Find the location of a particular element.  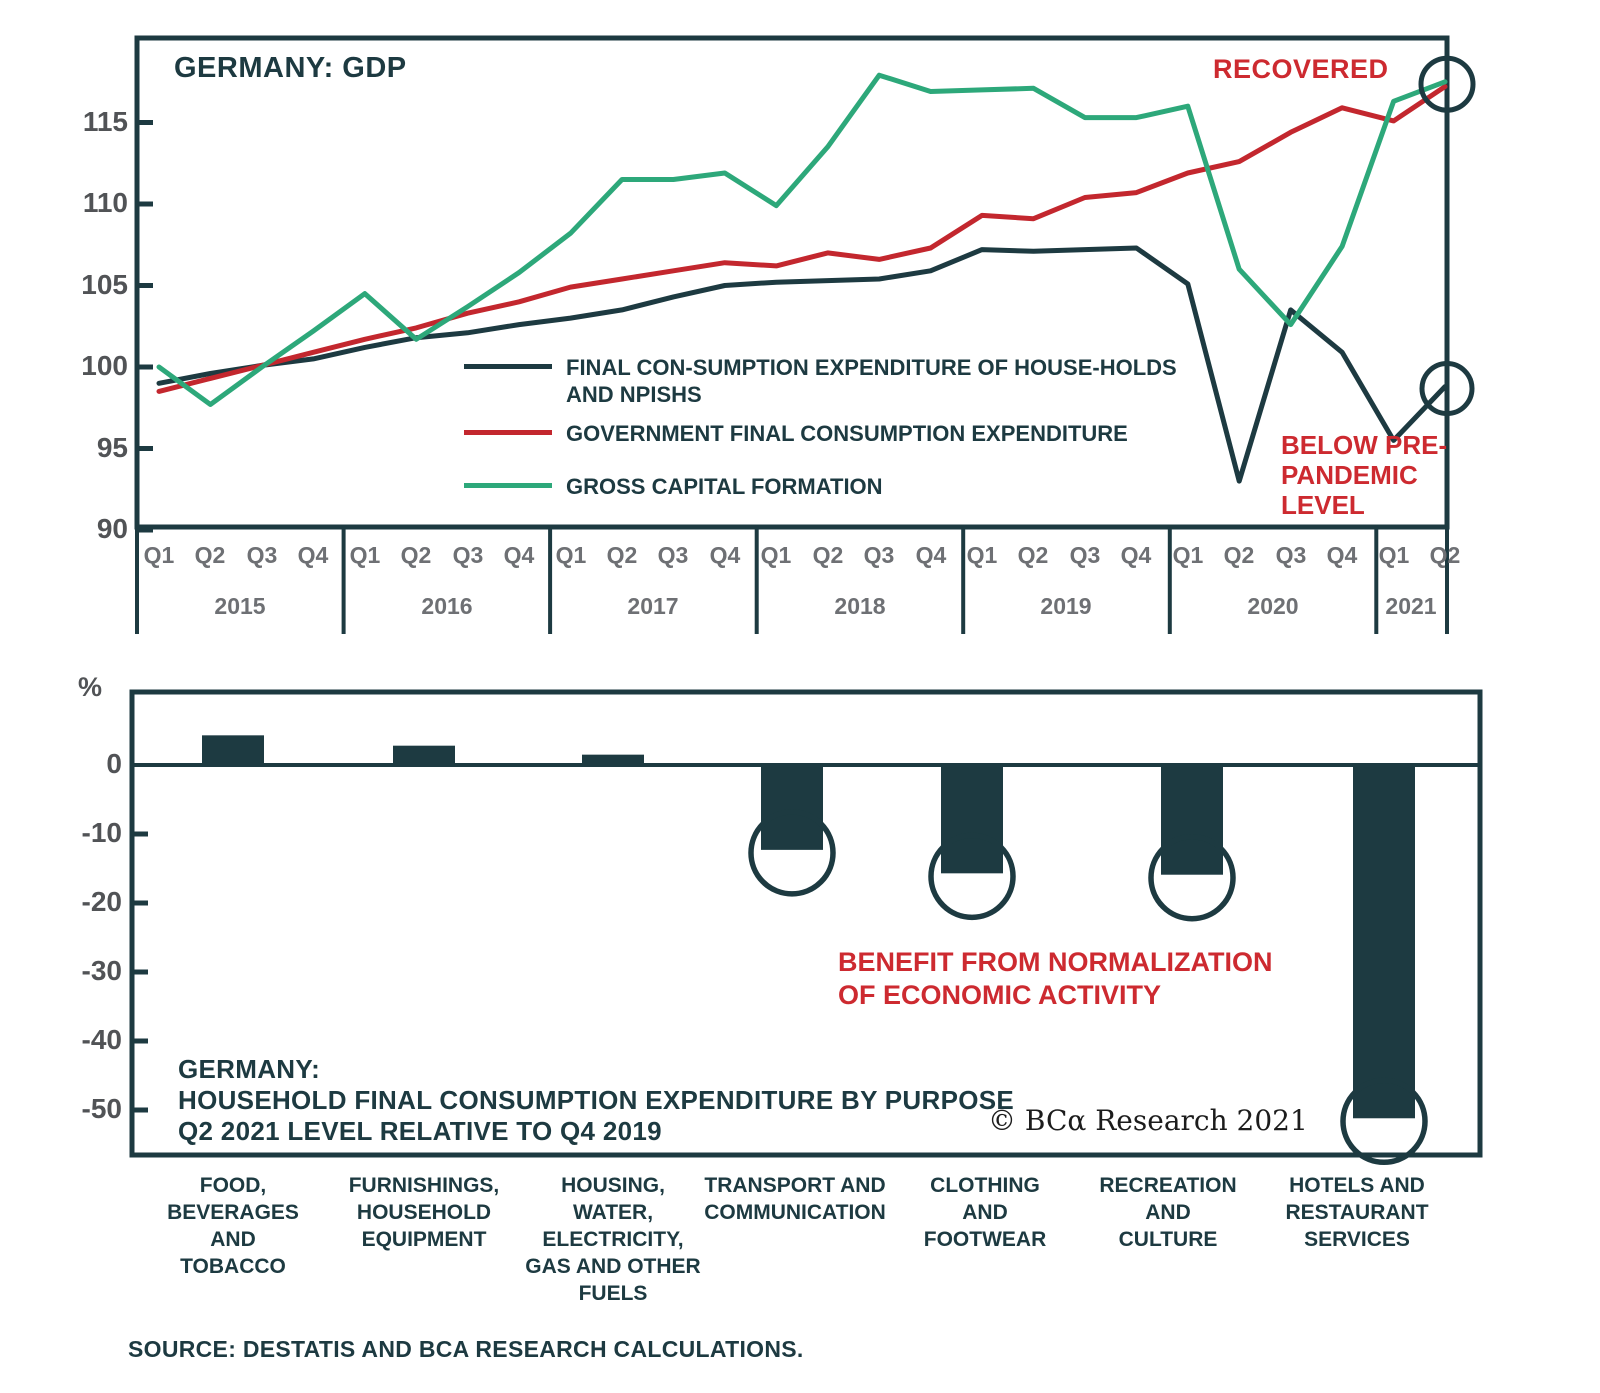

gdp-year-label: 2016 is located at coordinates (447, 606).